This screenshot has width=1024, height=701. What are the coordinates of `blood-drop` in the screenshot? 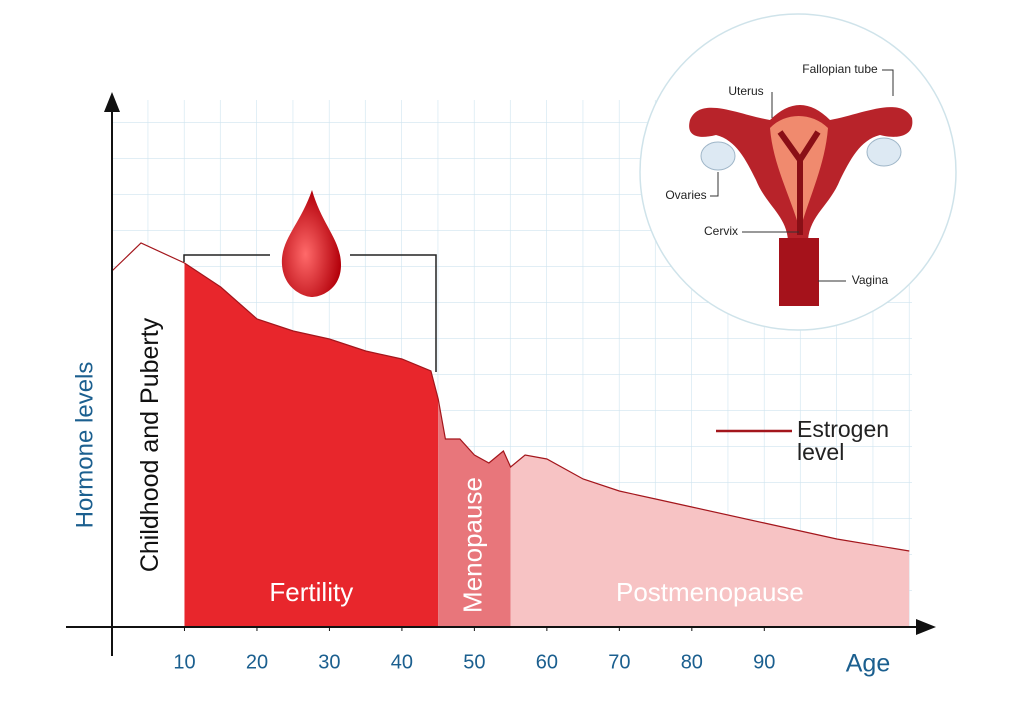 It's located at (311, 243).